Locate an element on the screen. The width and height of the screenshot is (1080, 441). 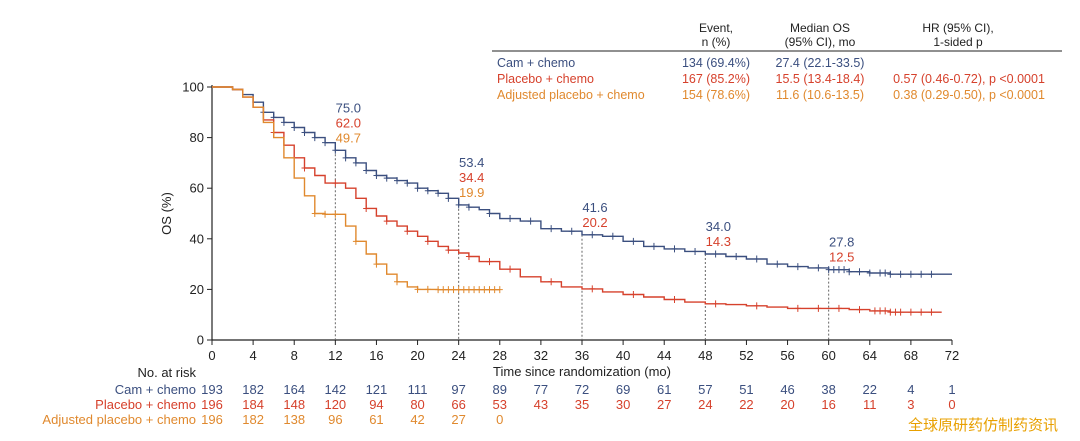
x-tick-label: 28 is located at coordinates (500, 355).